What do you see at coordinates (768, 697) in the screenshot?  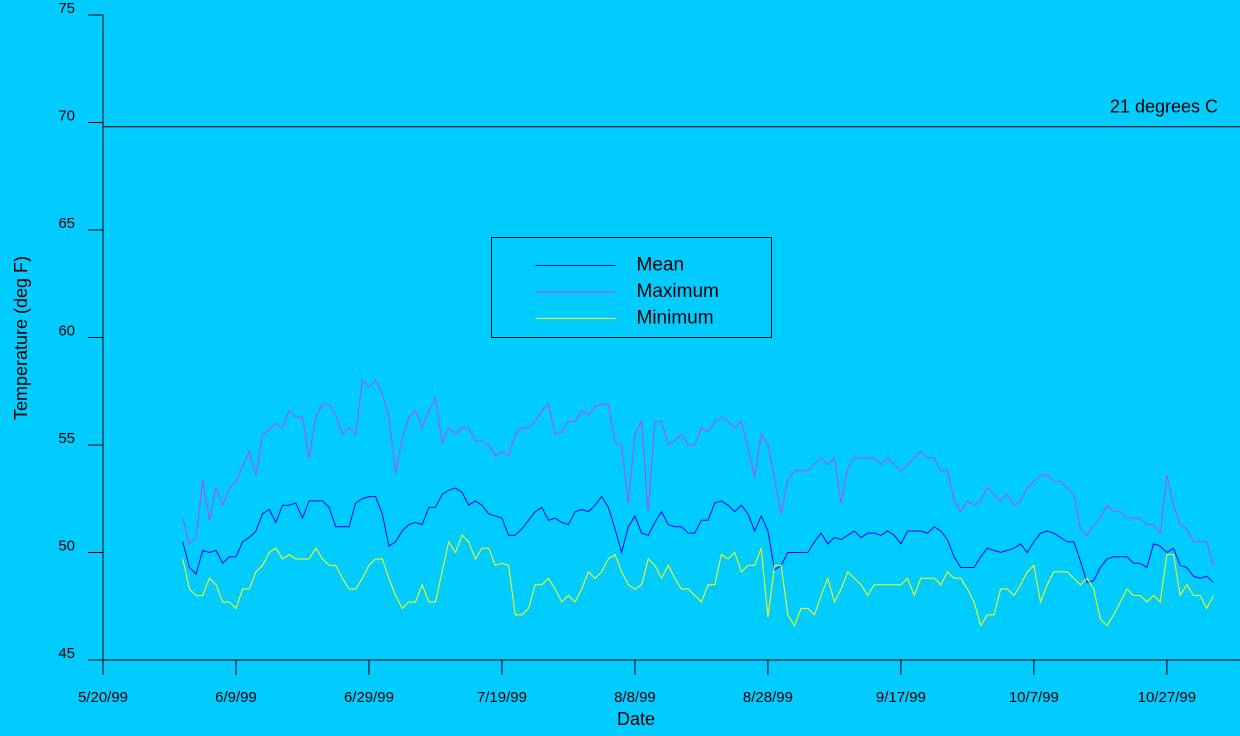 I see `x-tick-label: 8/28/99` at bounding box center [768, 697].